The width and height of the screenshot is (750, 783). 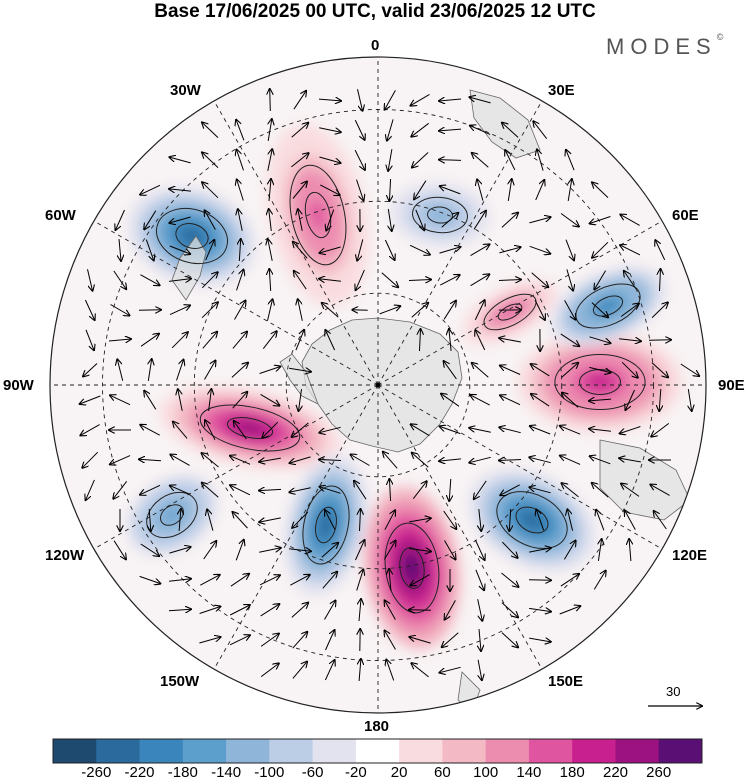 What do you see at coordinates (250, 428) in the screenshot?
I see `high-bellingshausen-high-isoline` at bounding box center [250, 428].